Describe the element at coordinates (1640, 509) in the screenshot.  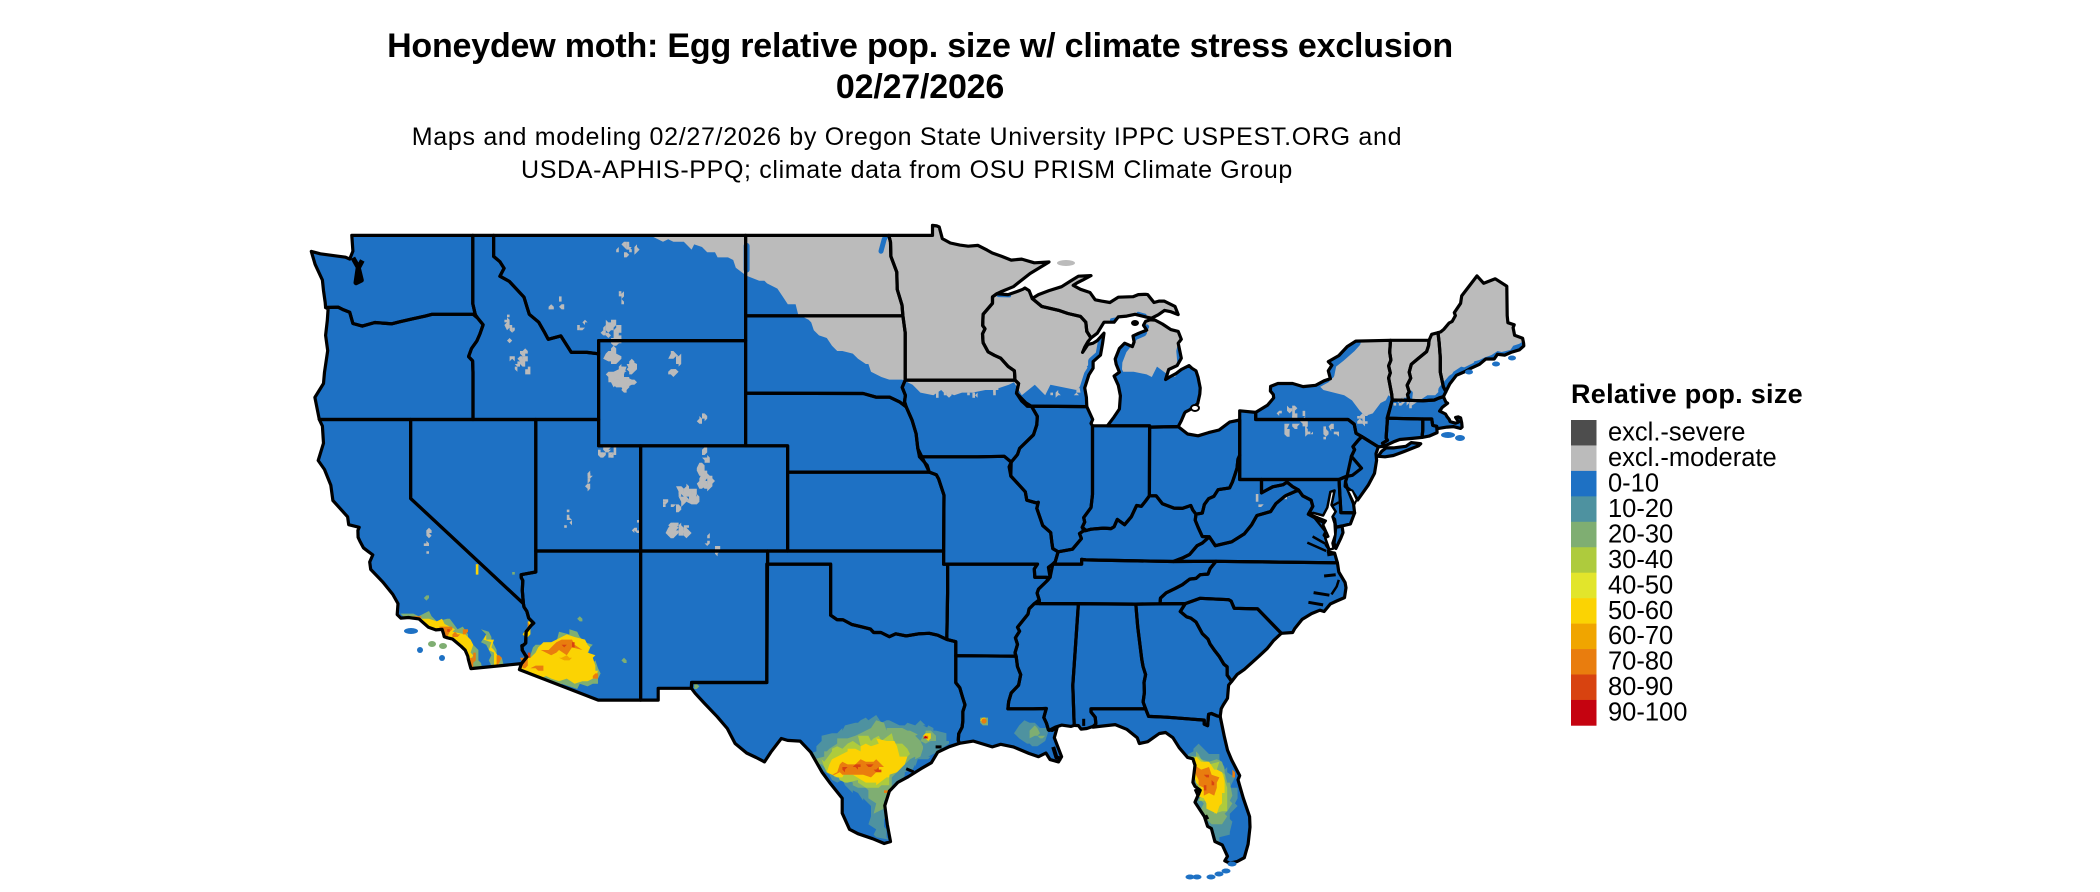
I see `svg-text: 10-20` at that location.